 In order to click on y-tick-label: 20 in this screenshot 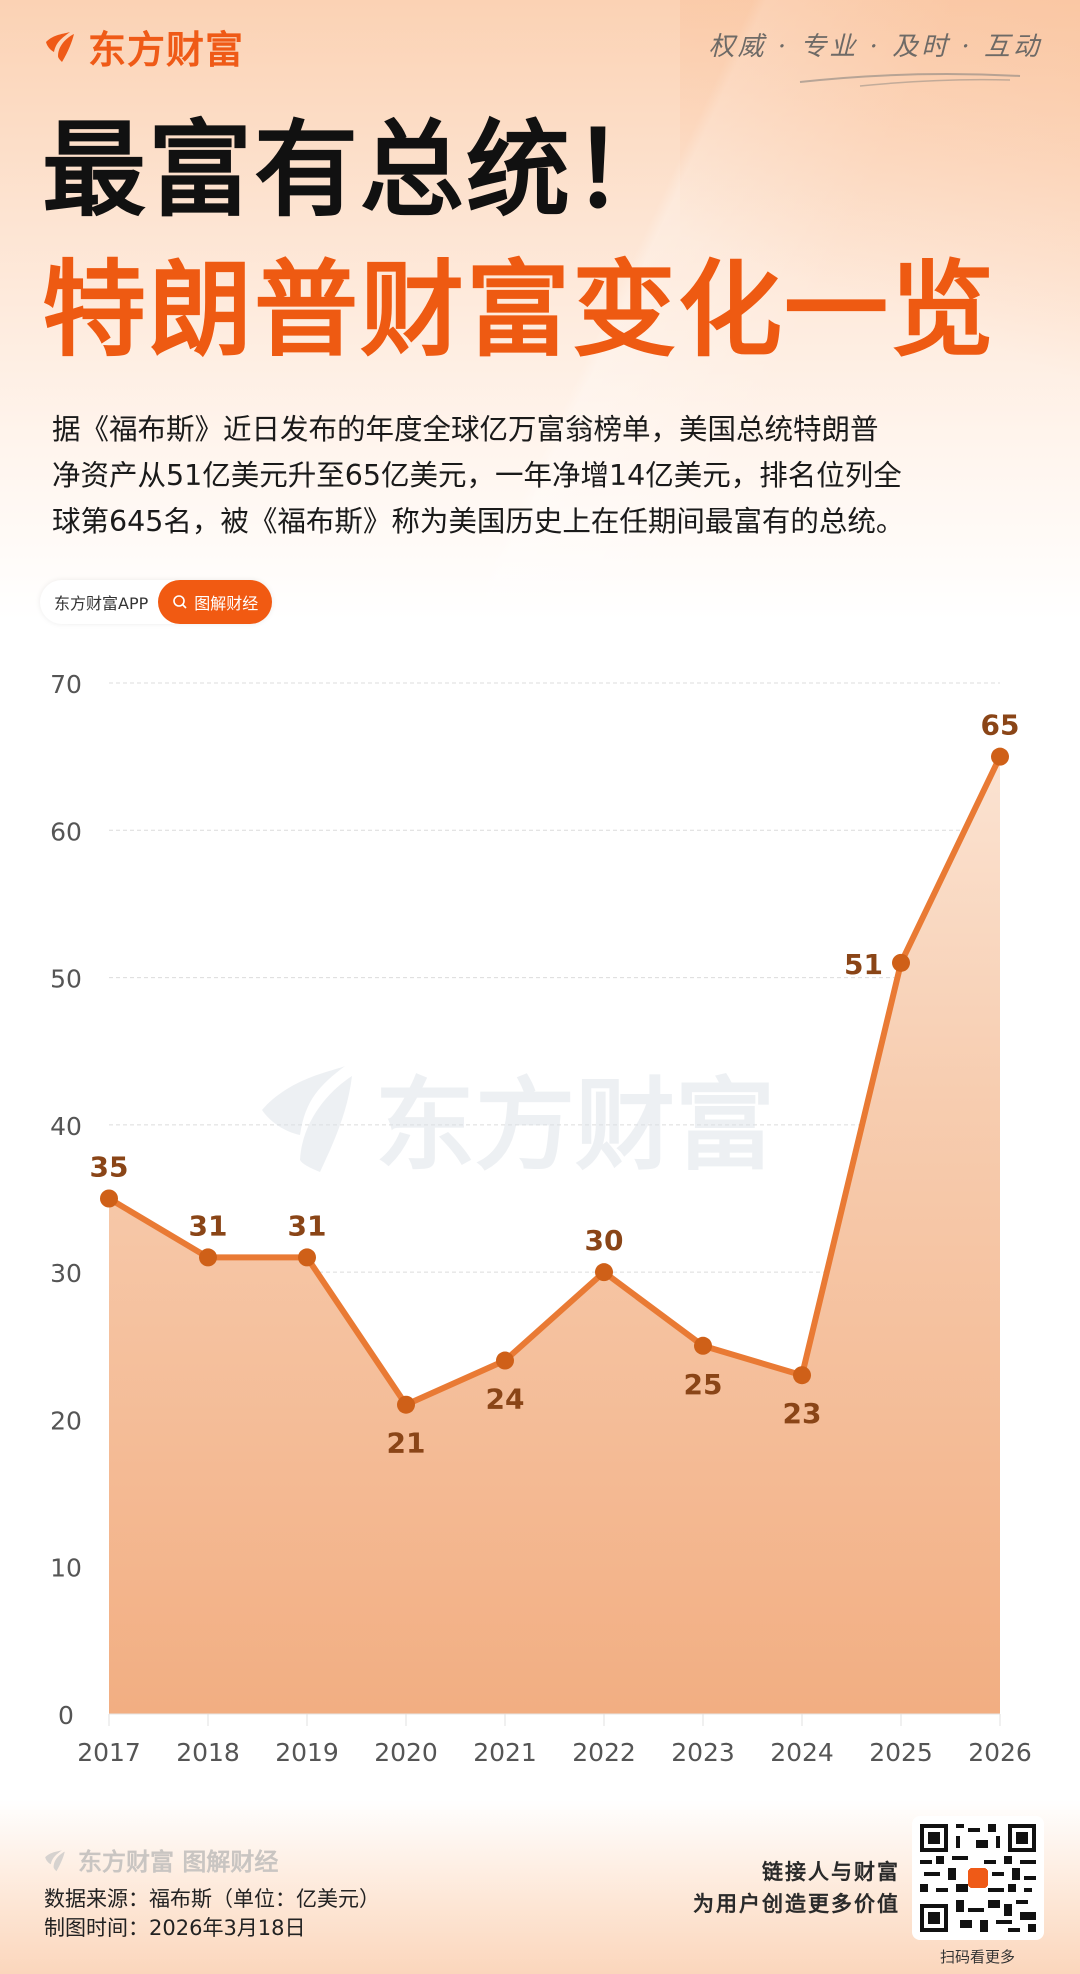, I will do `click(66, 1420)`.